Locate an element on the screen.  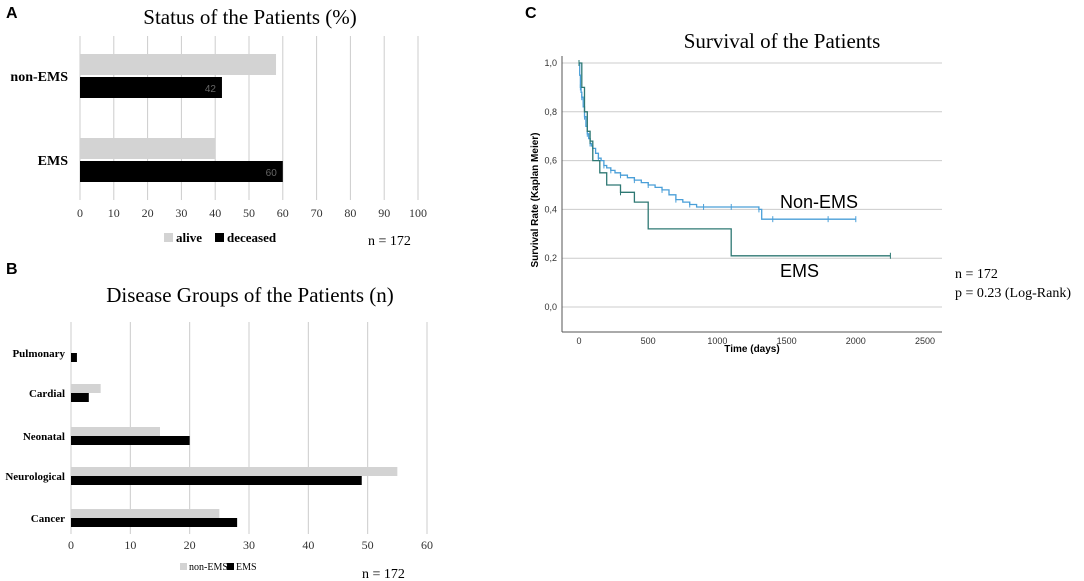
survival-x-axis-label: Time (days) is located at coordinates (751, 349).